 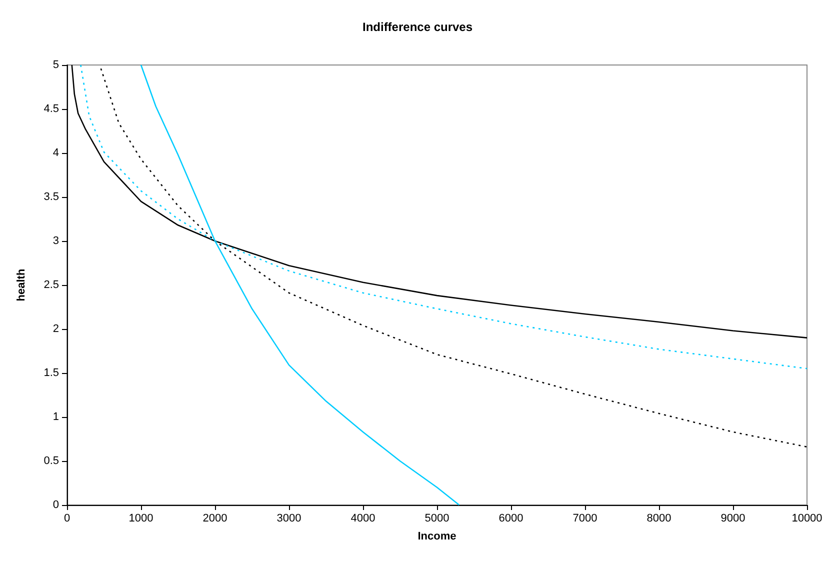 What do you see at coordinates (51, 197) in the screenshot?
I see `y-tick-label: 3.5` at bounding box center [51, 197].